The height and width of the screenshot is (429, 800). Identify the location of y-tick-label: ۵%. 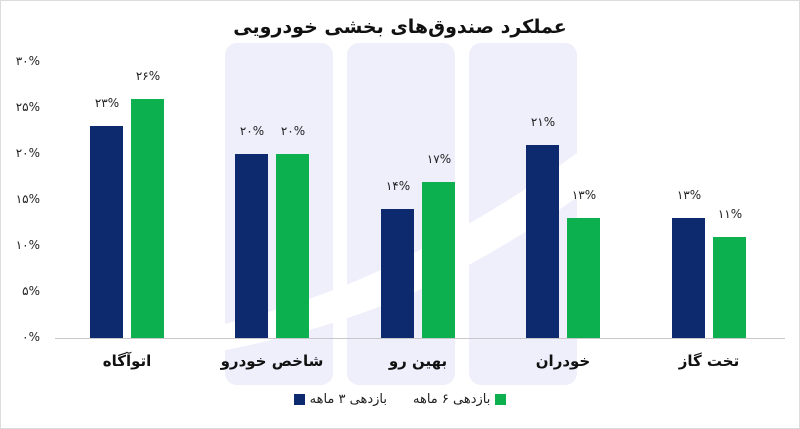
(31, 291).